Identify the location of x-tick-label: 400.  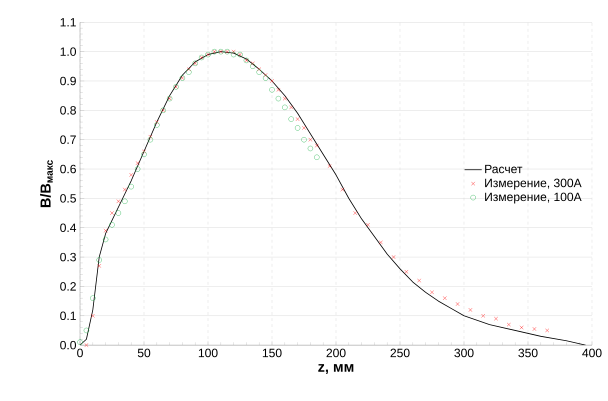
(592, 353).